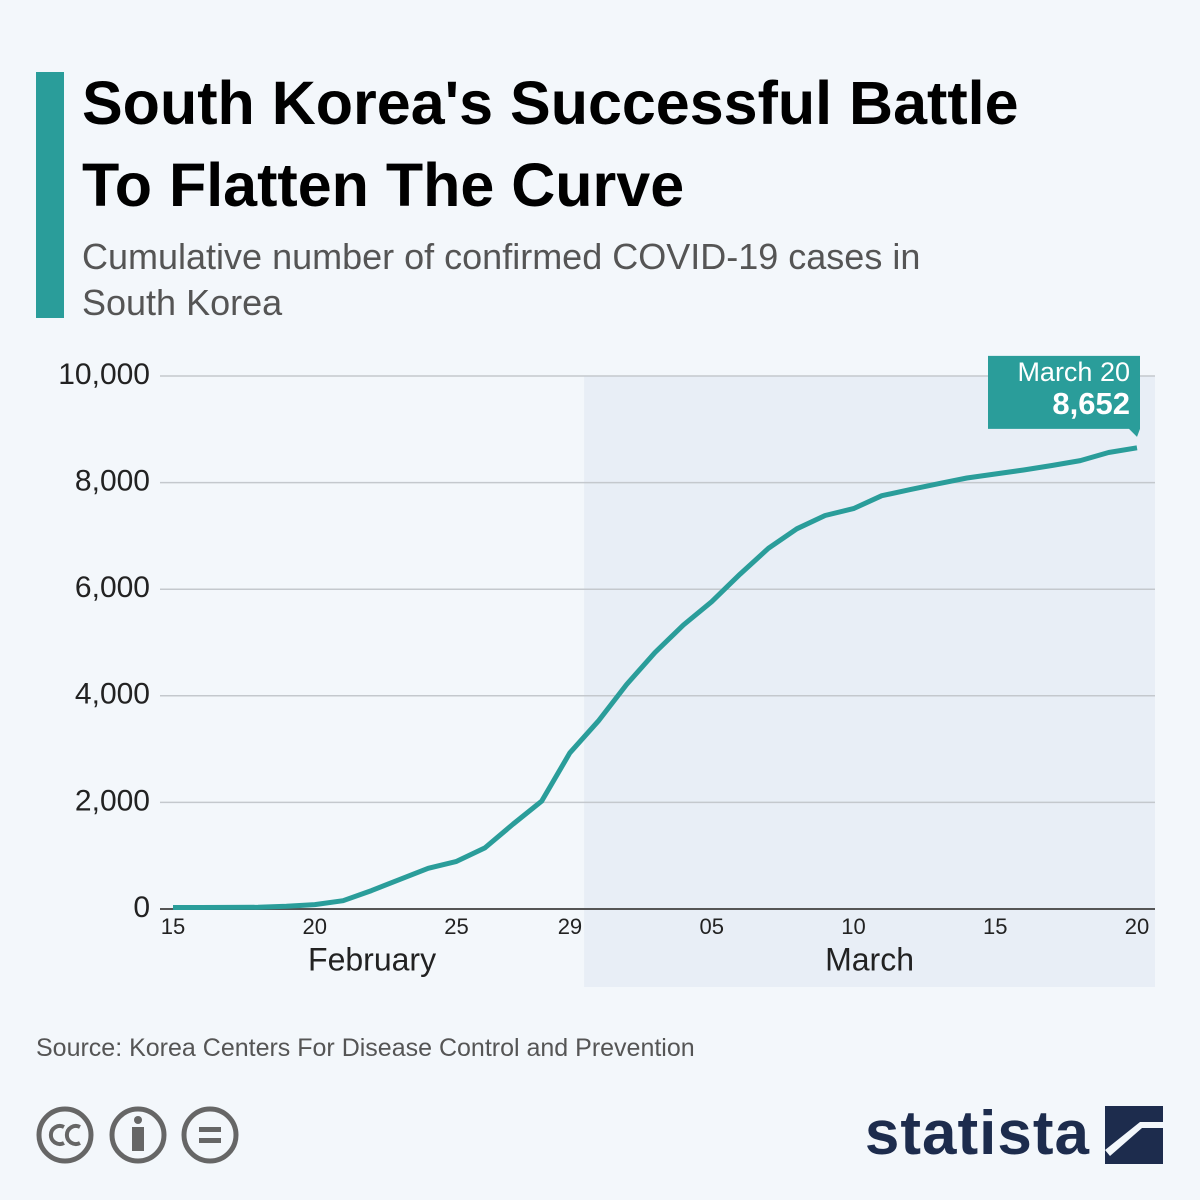  What do you see at coordinates (977, 1133) in the screenshot?
I see `brand-logo: statista` at bounding box center [977, 1133].